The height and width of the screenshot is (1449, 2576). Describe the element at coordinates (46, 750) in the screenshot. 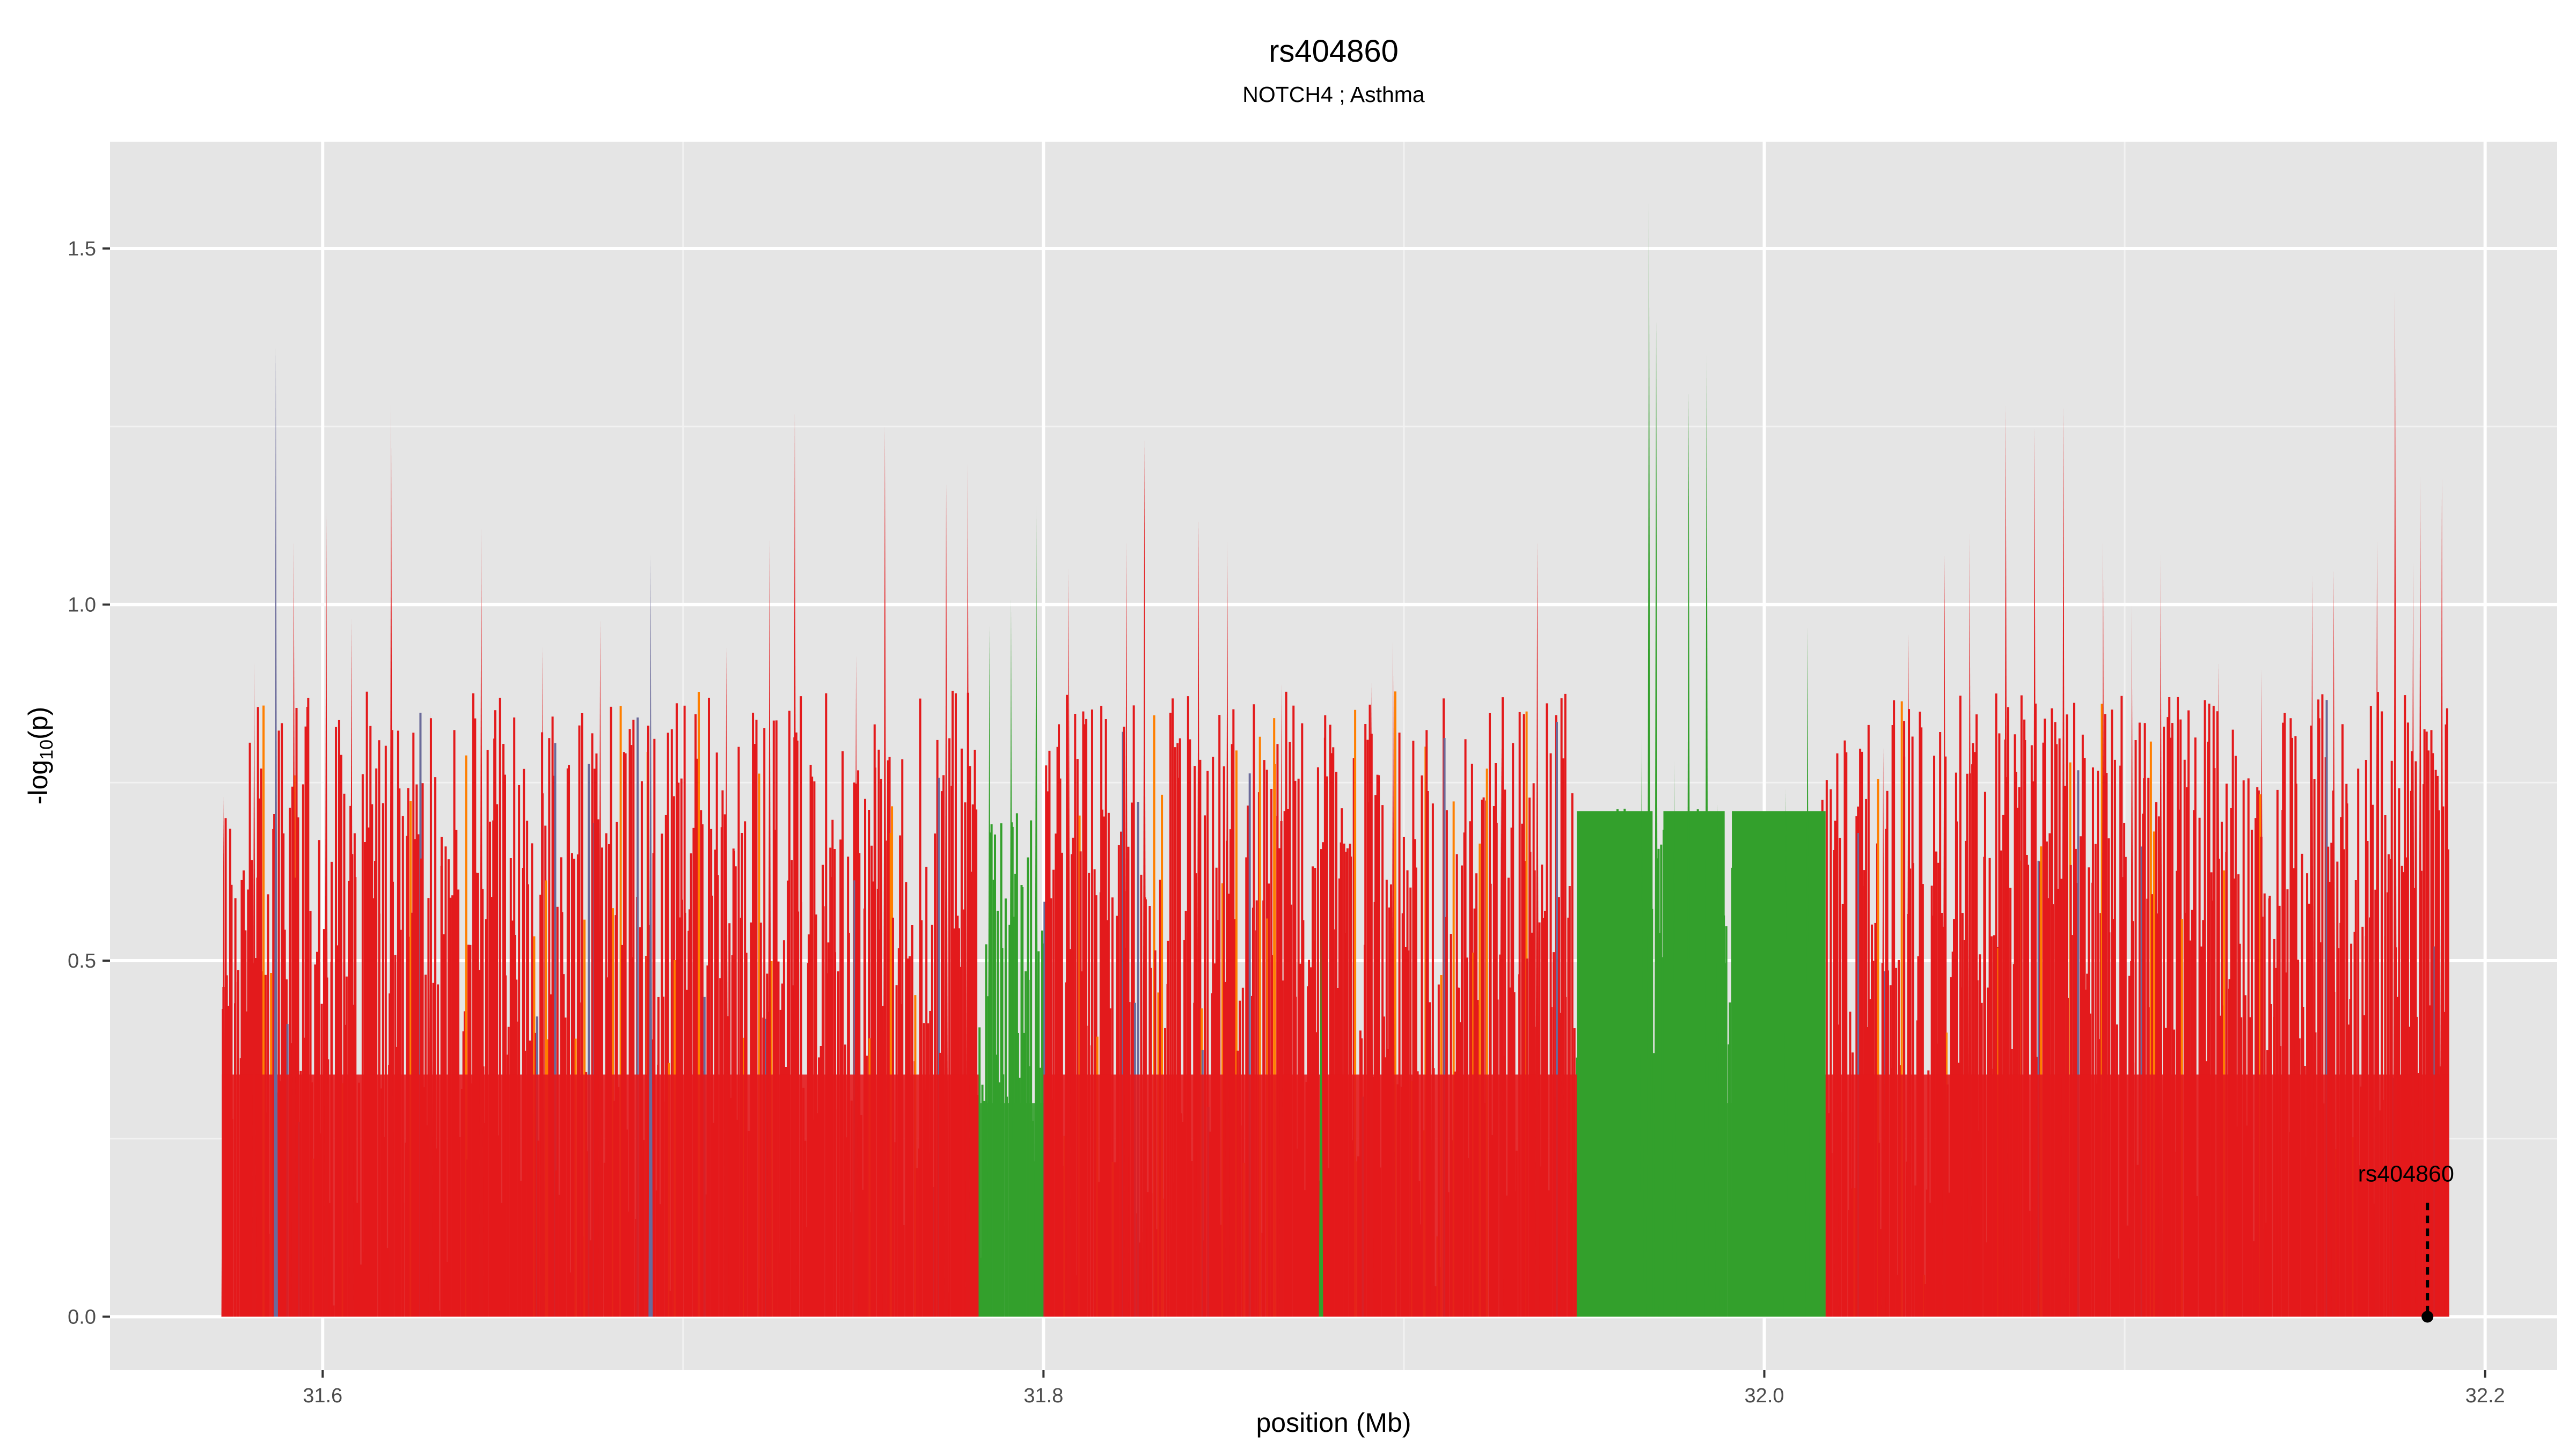

I see `y-axis-title-subscript: 10` at that location.